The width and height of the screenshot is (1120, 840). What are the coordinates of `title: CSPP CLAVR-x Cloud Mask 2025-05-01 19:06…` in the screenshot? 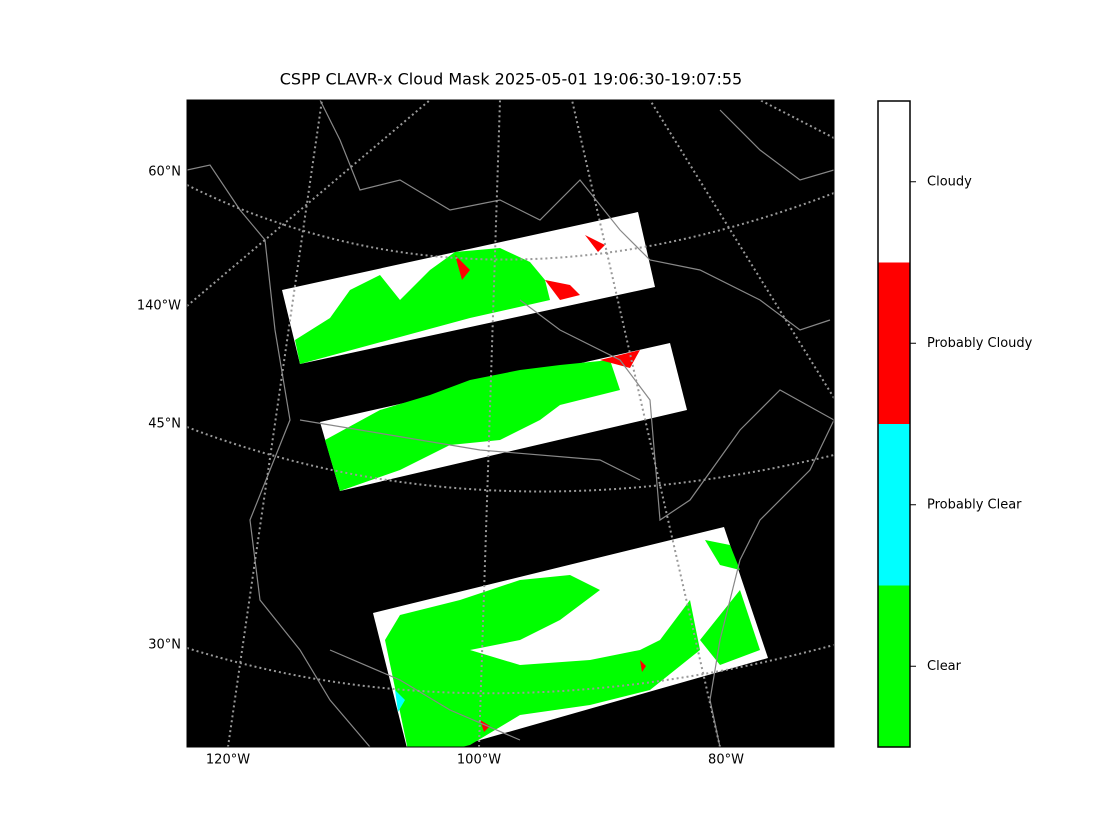 It's located at (511, 79).